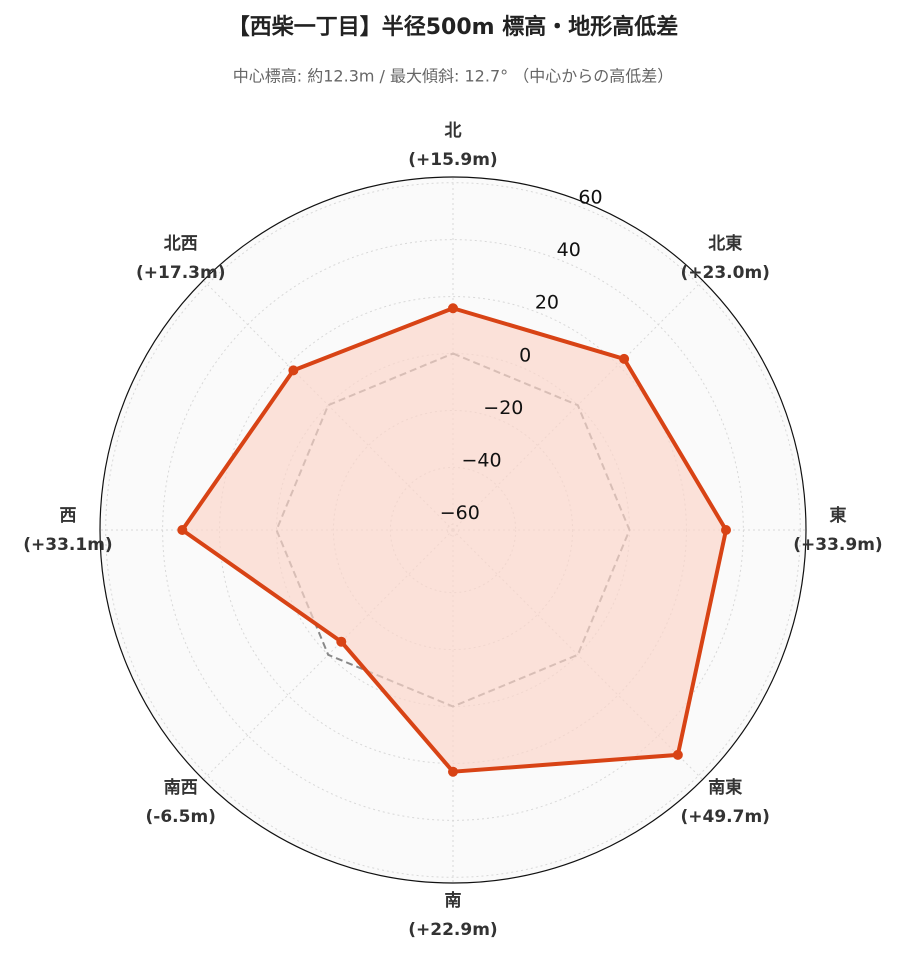  Describe the element at coordinates (569, 250) in the screenshot. I see `r-tick-label: 40` at that location.